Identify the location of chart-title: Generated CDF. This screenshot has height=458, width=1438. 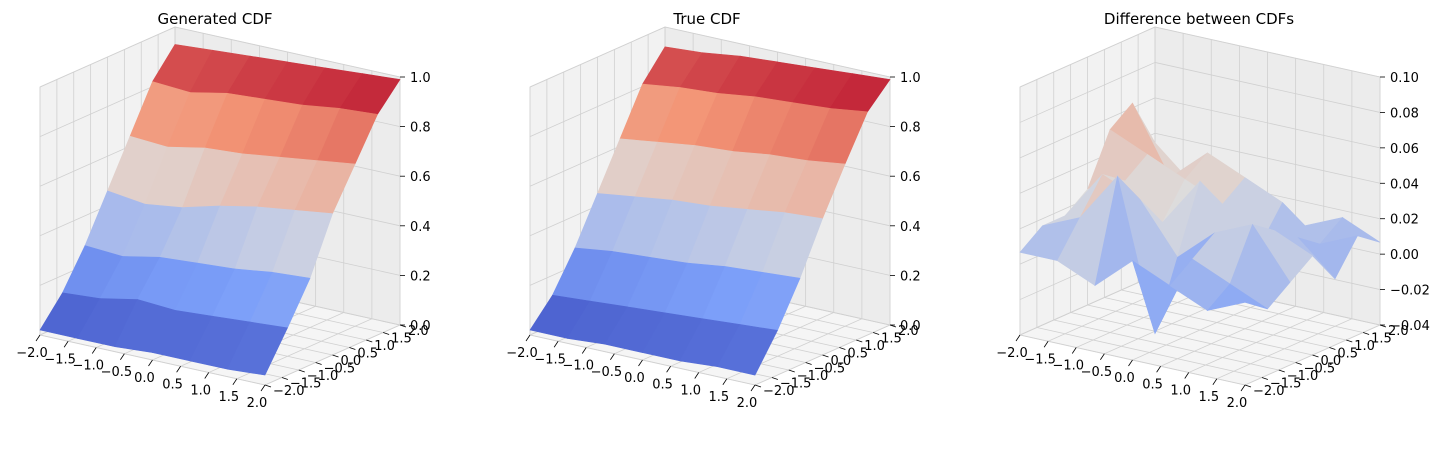
(215, 19).